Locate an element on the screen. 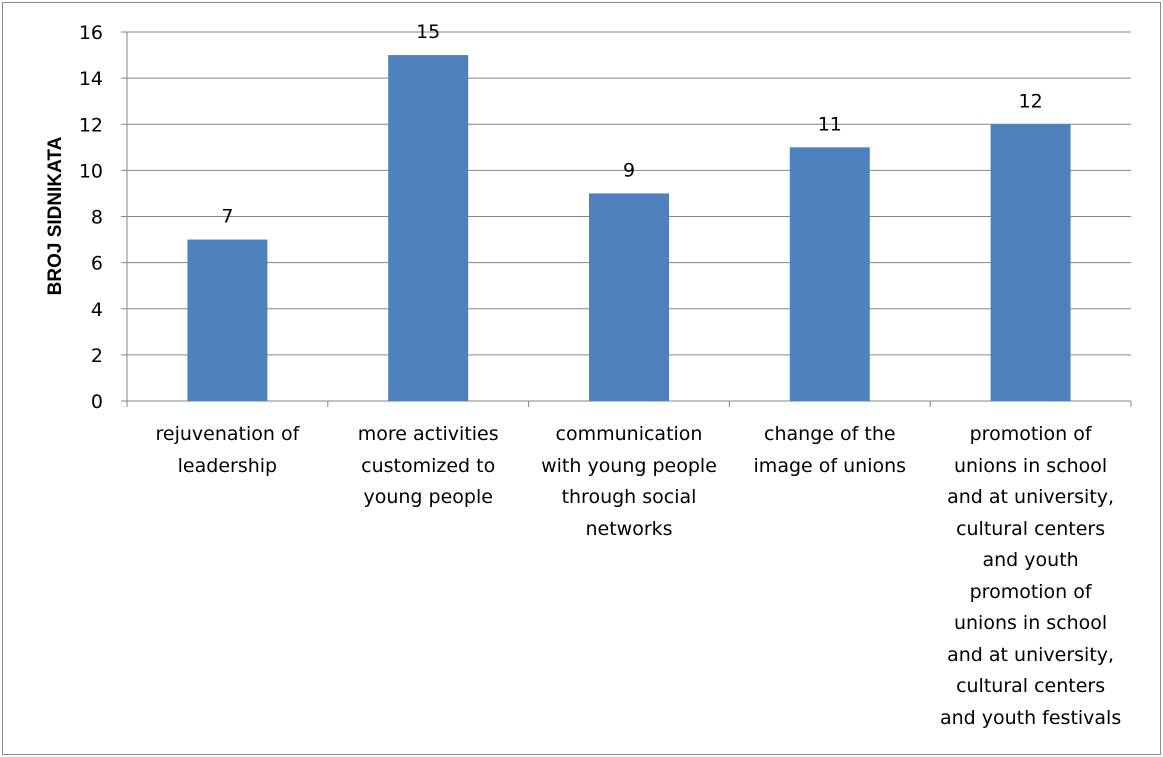  y-tick-label: 8 is located at coordinates (97, 218).